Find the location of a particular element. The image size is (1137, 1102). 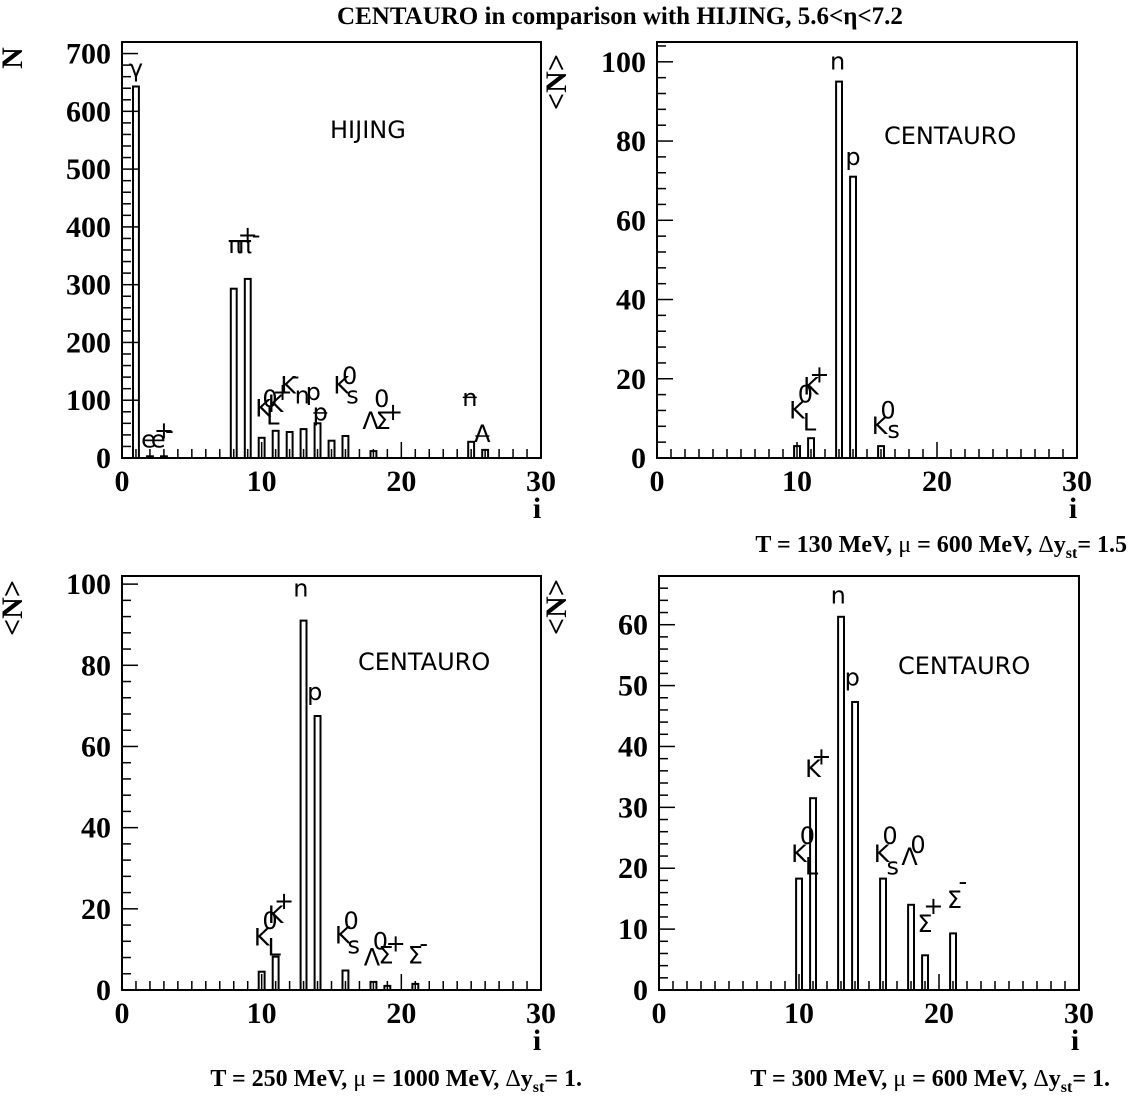

y-tick-label: 10 is located at coordinates (633, 929).